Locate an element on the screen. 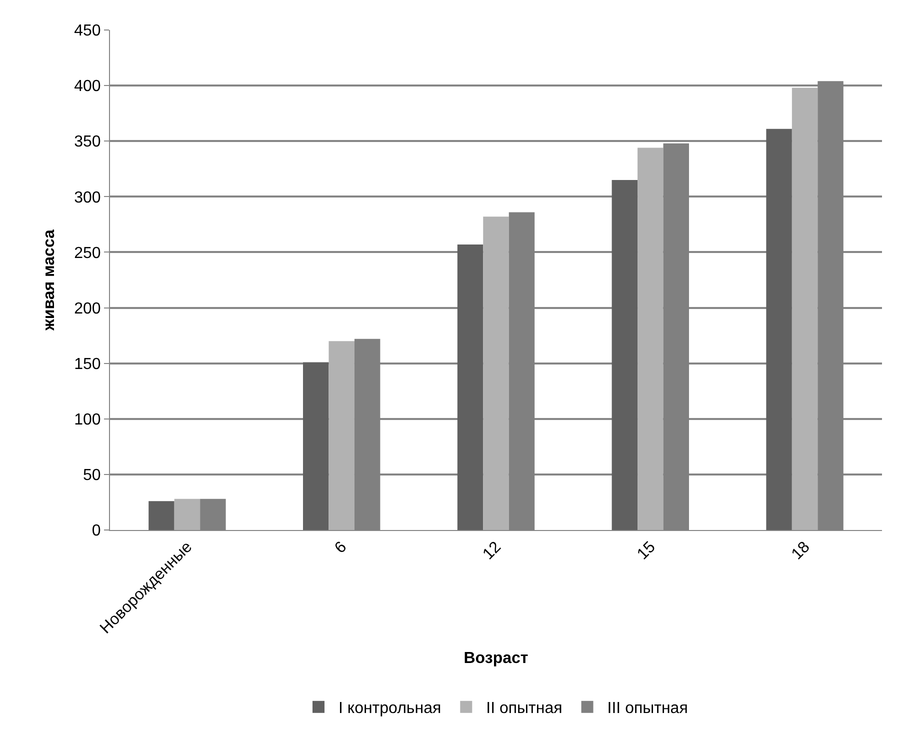 This screenshot has height=736, width=922. legend-label: I контрольная is located at coordinates (390, 709).